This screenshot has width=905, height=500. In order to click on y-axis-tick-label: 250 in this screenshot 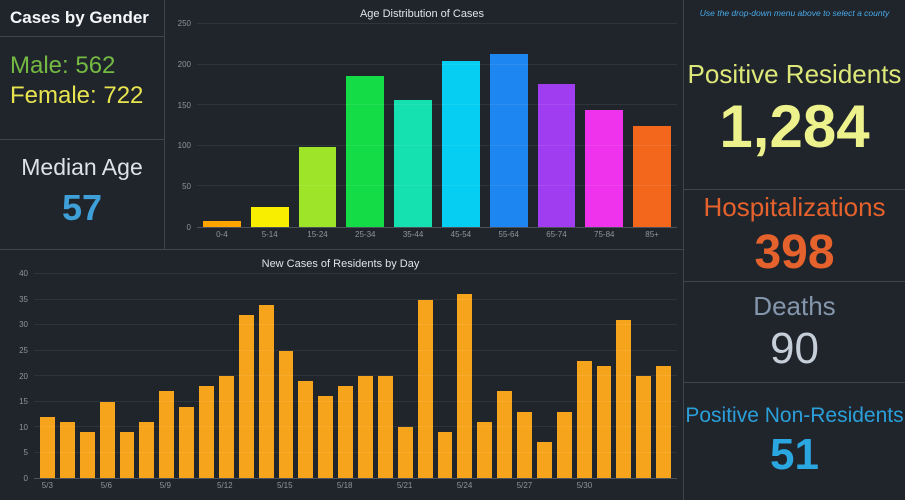, I will do `click(184, 23)`.